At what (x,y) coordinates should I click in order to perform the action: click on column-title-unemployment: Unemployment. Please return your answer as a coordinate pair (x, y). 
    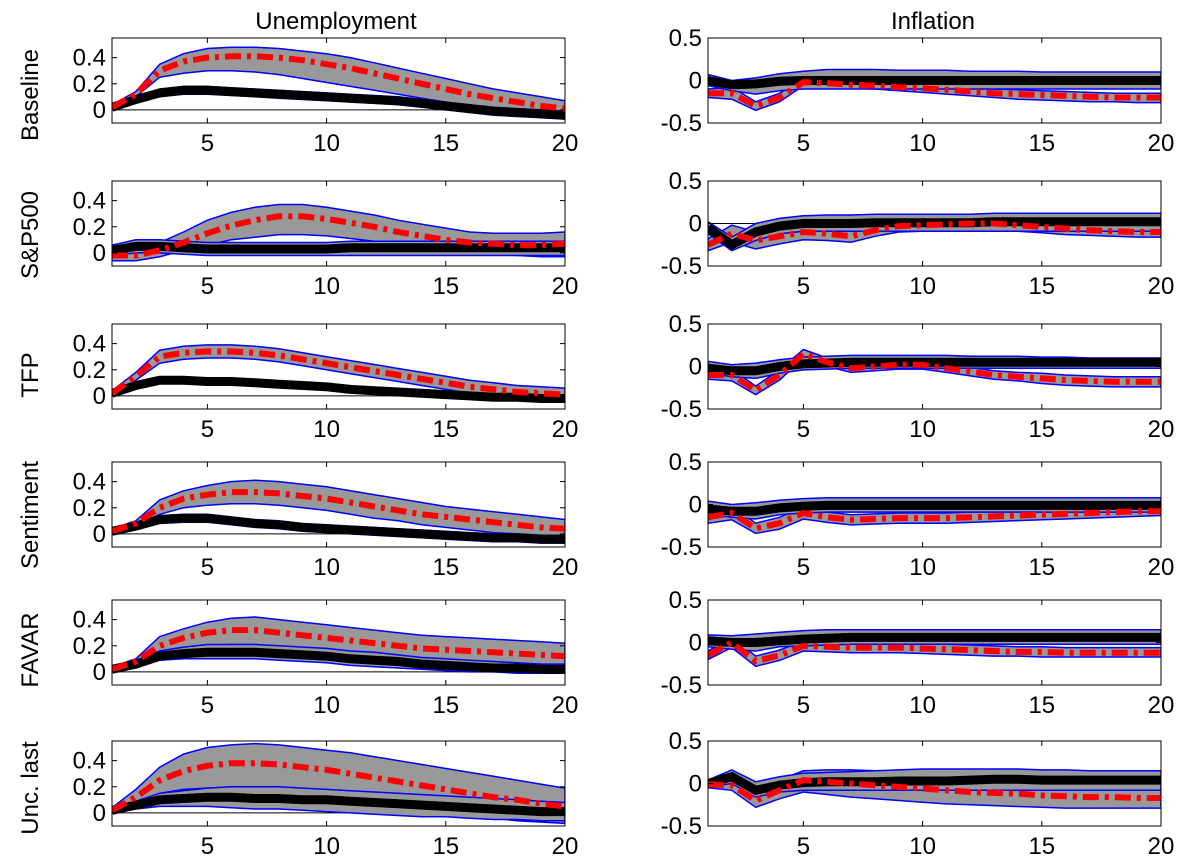
    Looking at the image, I should click on (336, 21).